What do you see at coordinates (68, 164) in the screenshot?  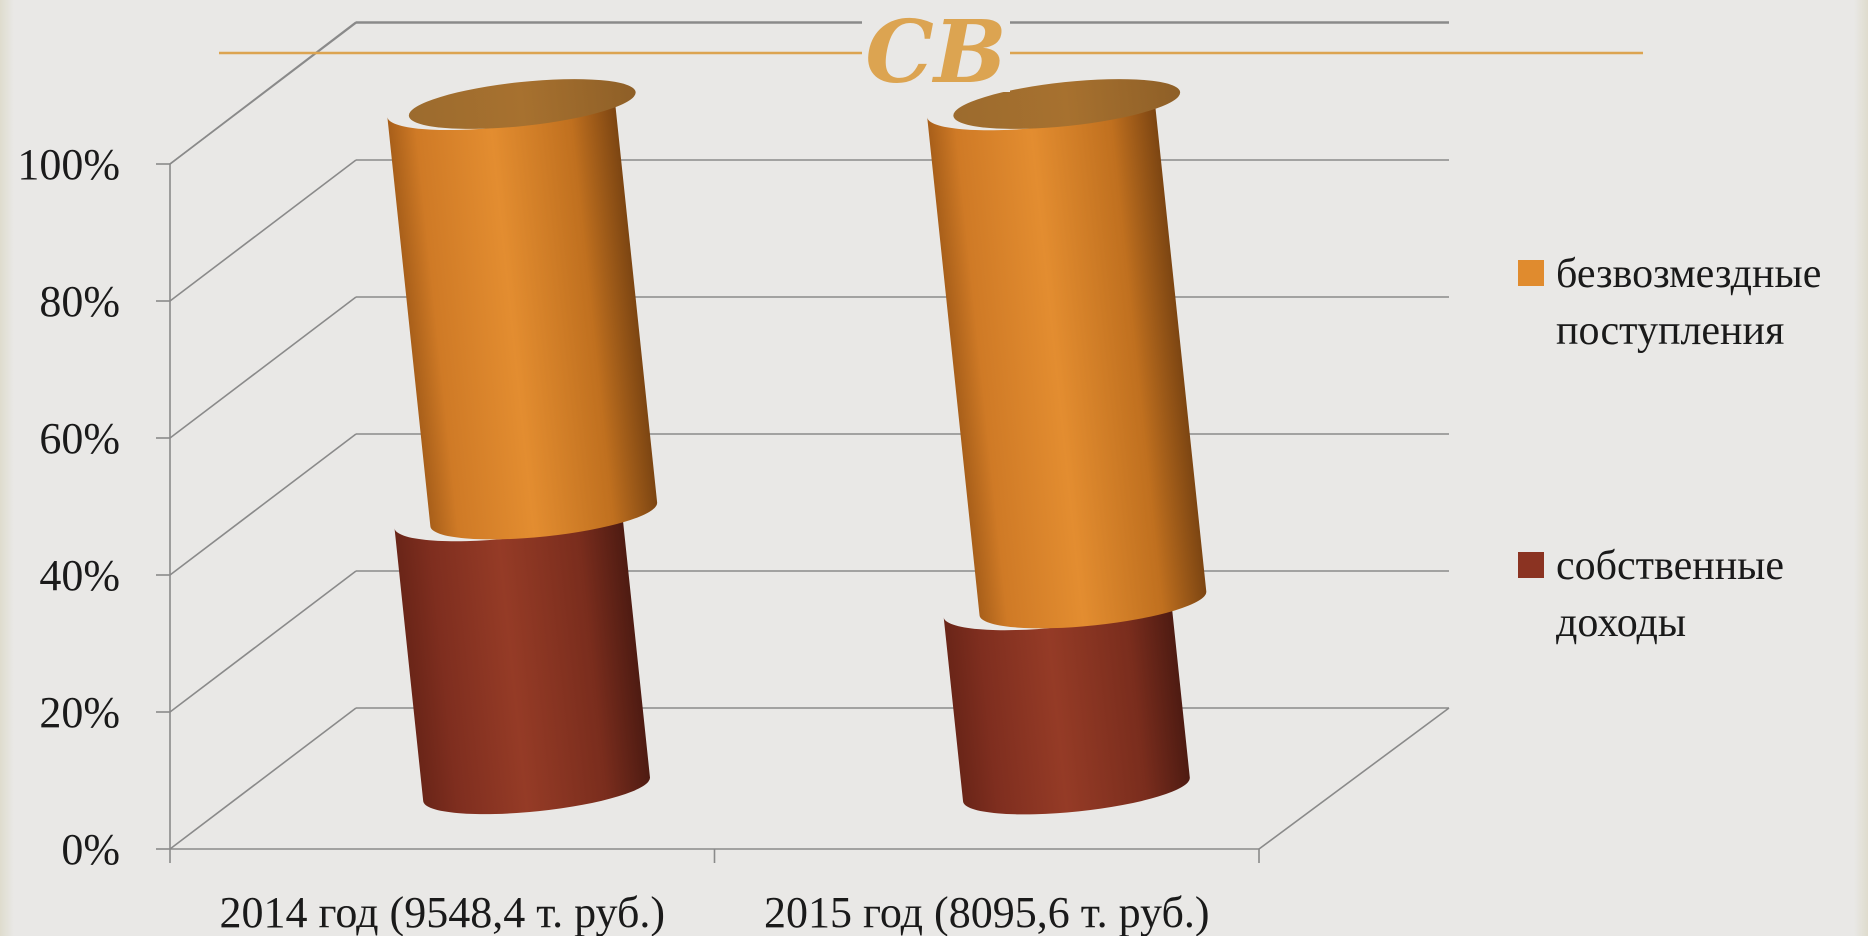 I see `y-tick-label: 100%` at bounding box center [68, 164].